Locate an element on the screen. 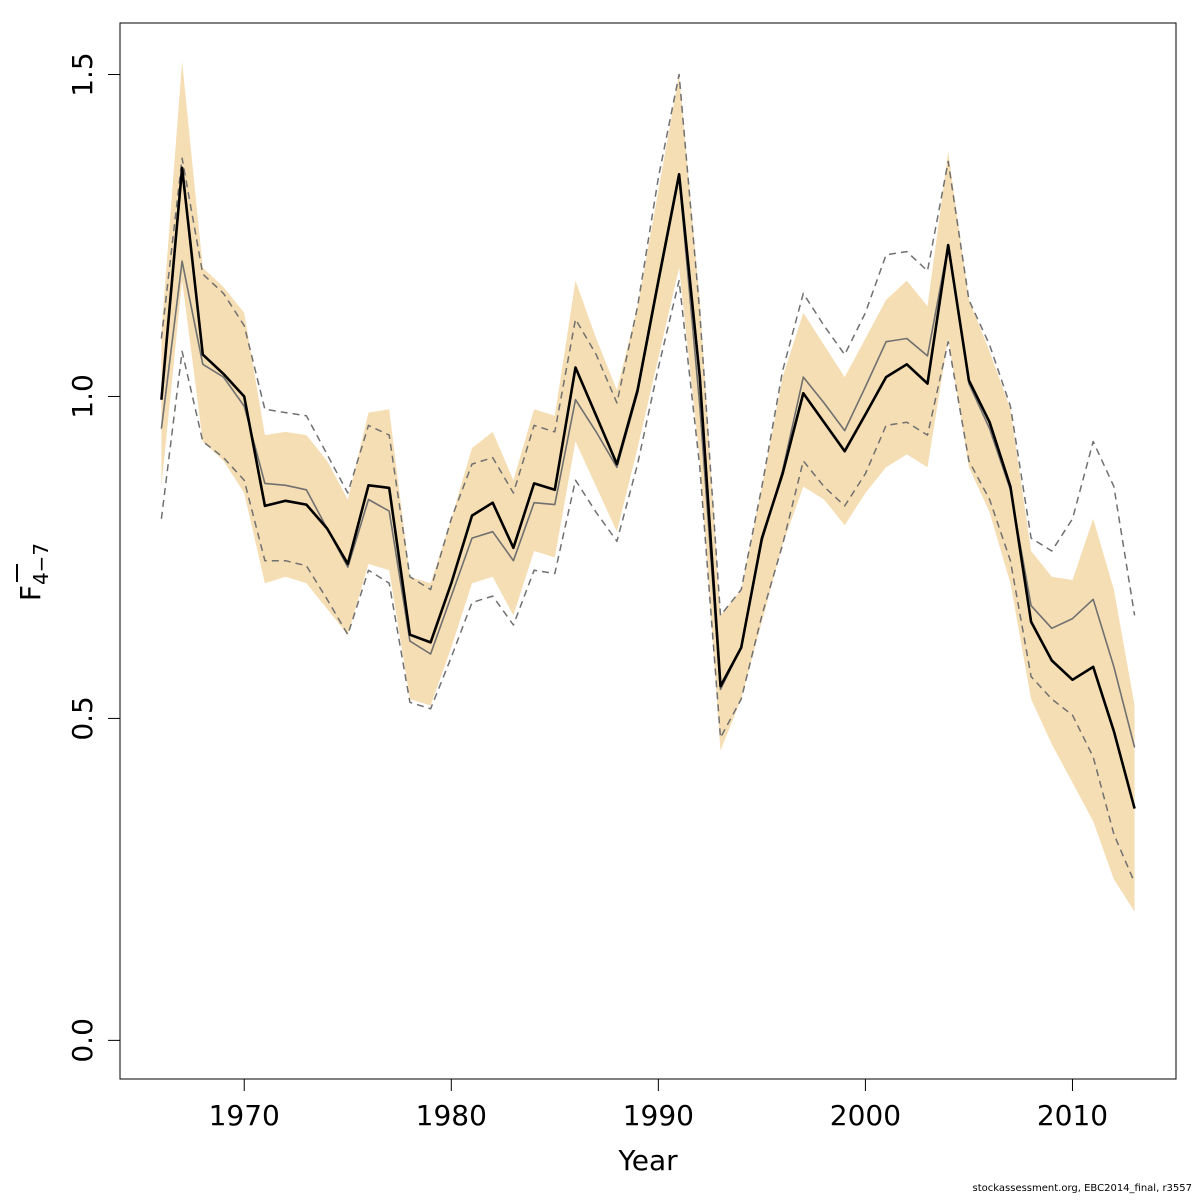  x-tick-label: 1970 is located at coordinates (244, 1115).